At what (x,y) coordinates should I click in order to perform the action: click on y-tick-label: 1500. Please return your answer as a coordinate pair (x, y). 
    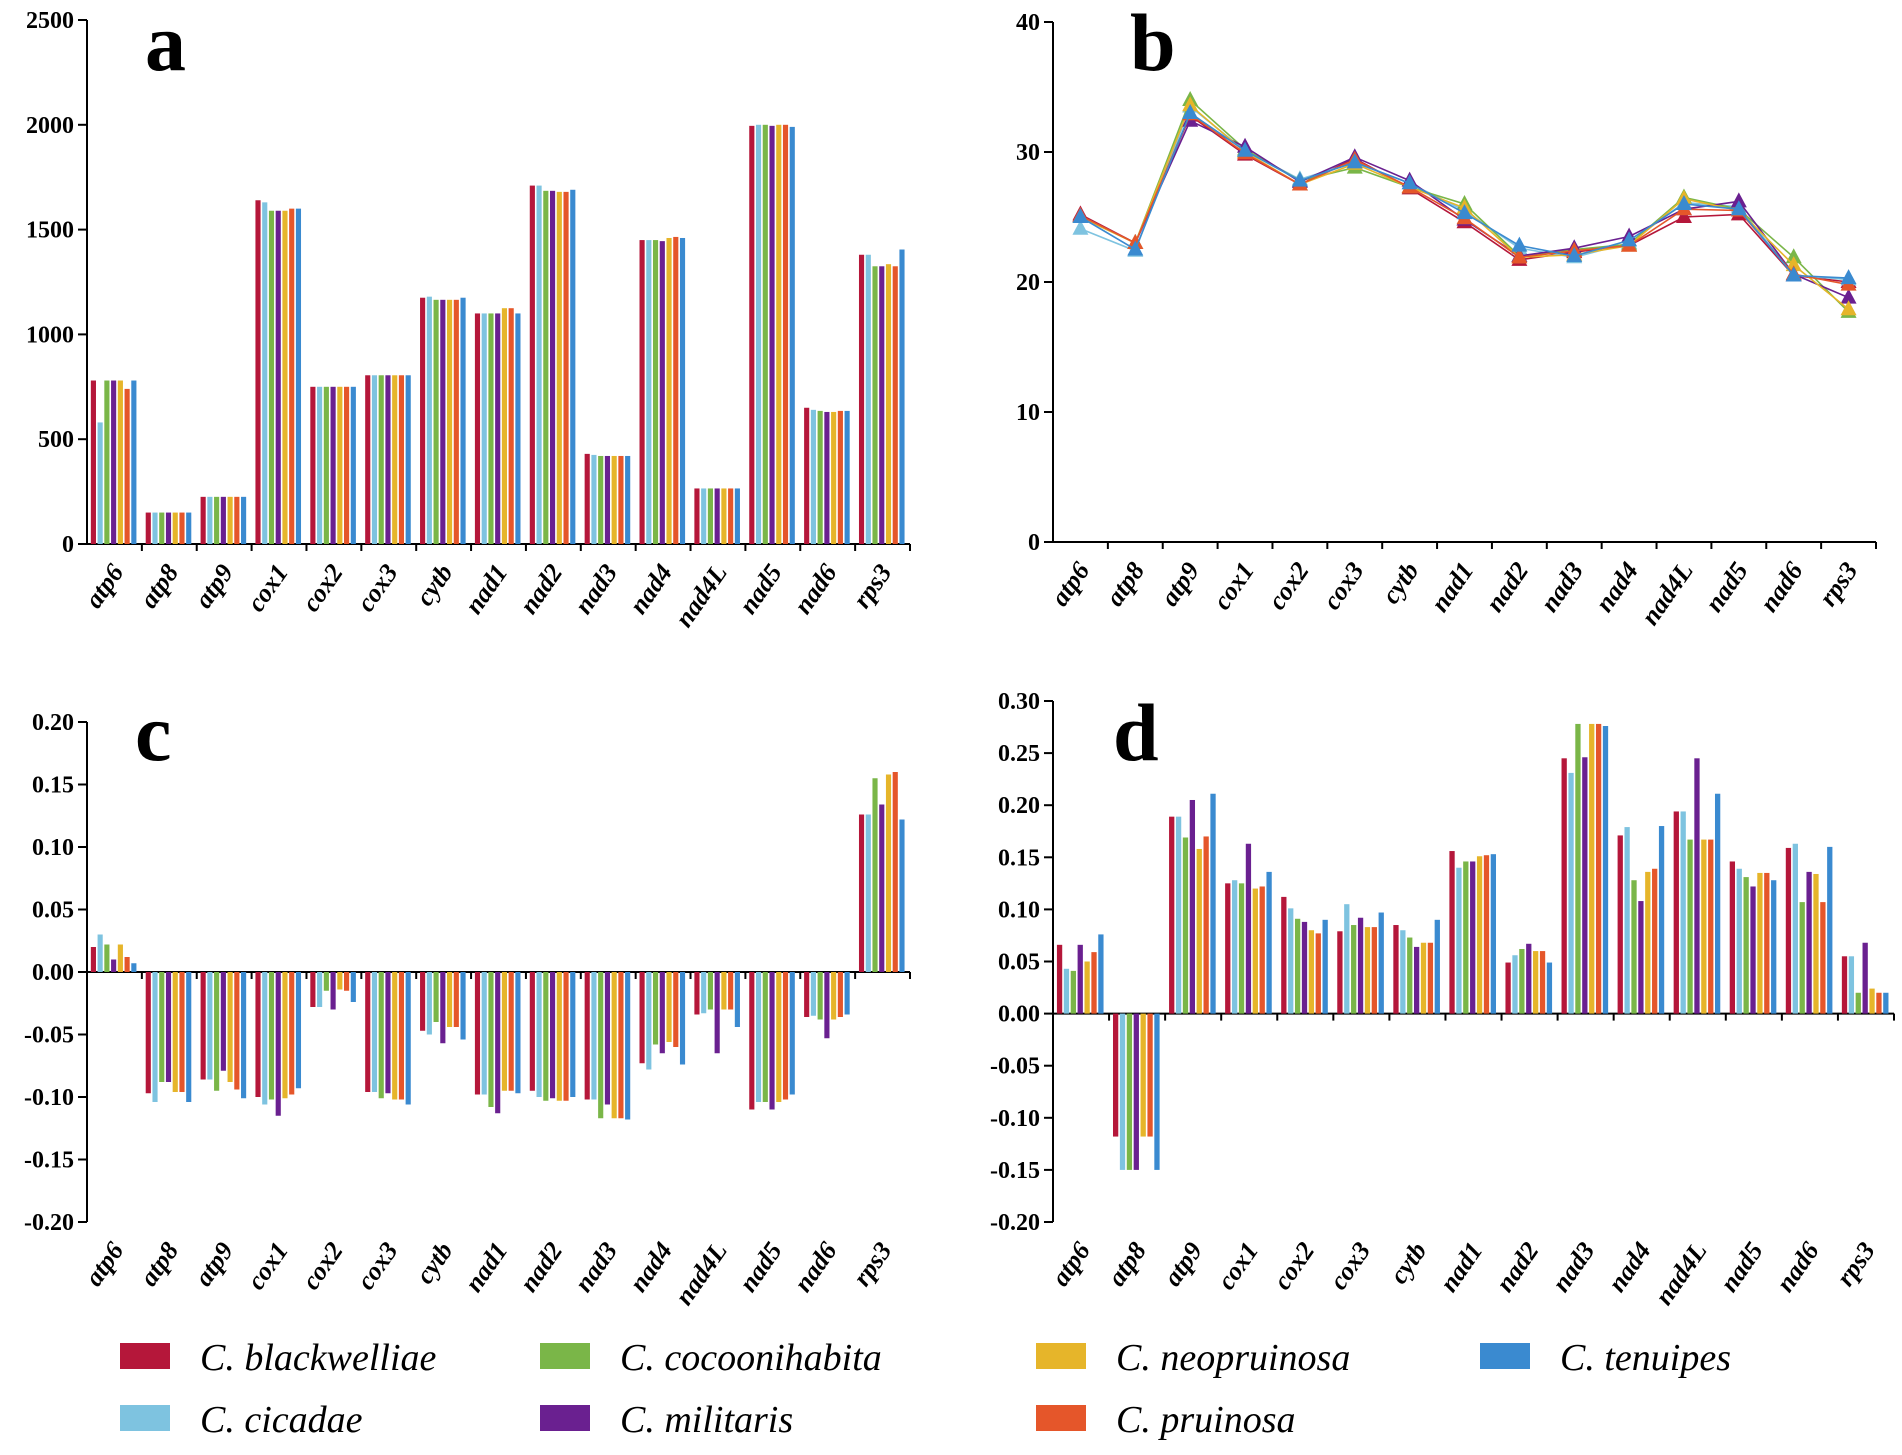
    Looking at the image, I should click on (50, 231).